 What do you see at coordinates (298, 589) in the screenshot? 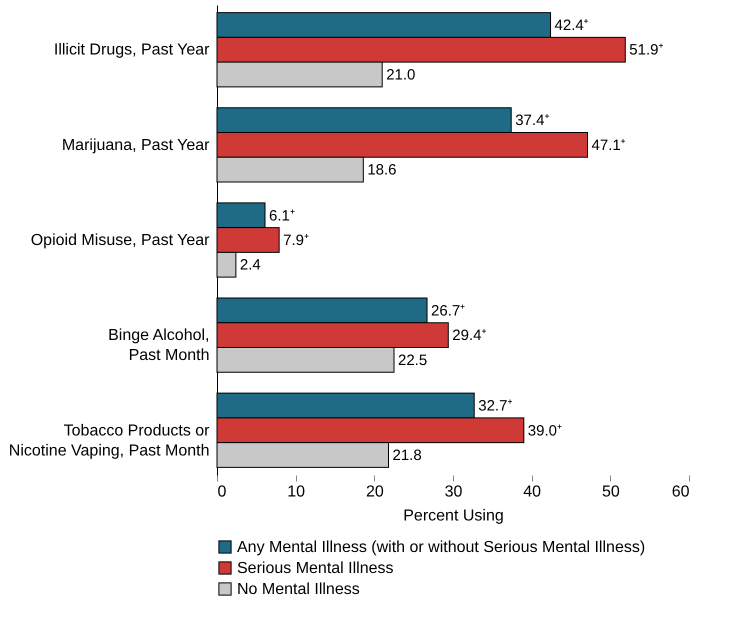
I see `legend-label: No Mental Illness` at bounding box center [298, 589].